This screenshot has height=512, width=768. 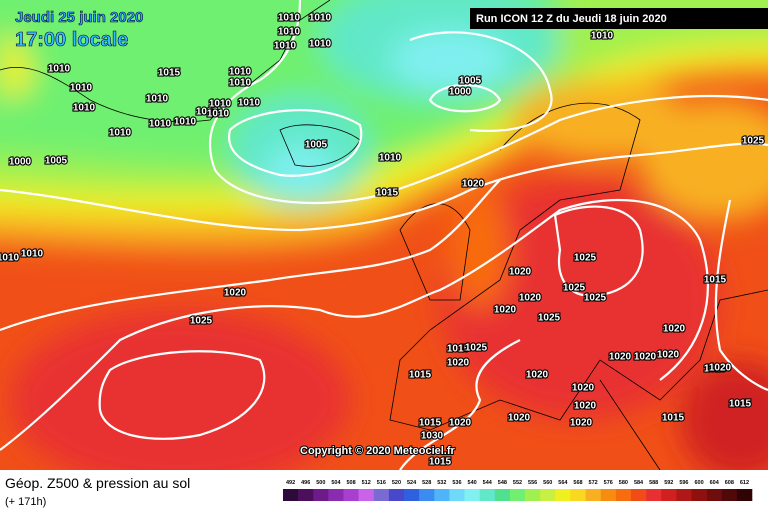 I want to click on scale-label: 580, so click(x=623, y=483).